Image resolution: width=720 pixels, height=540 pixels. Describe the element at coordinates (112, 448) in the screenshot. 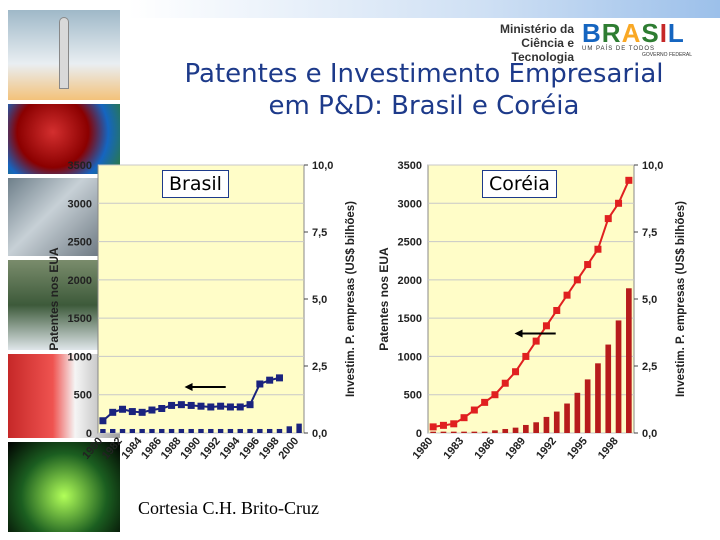

I see `brasil-x-tick: 1982` at that location.